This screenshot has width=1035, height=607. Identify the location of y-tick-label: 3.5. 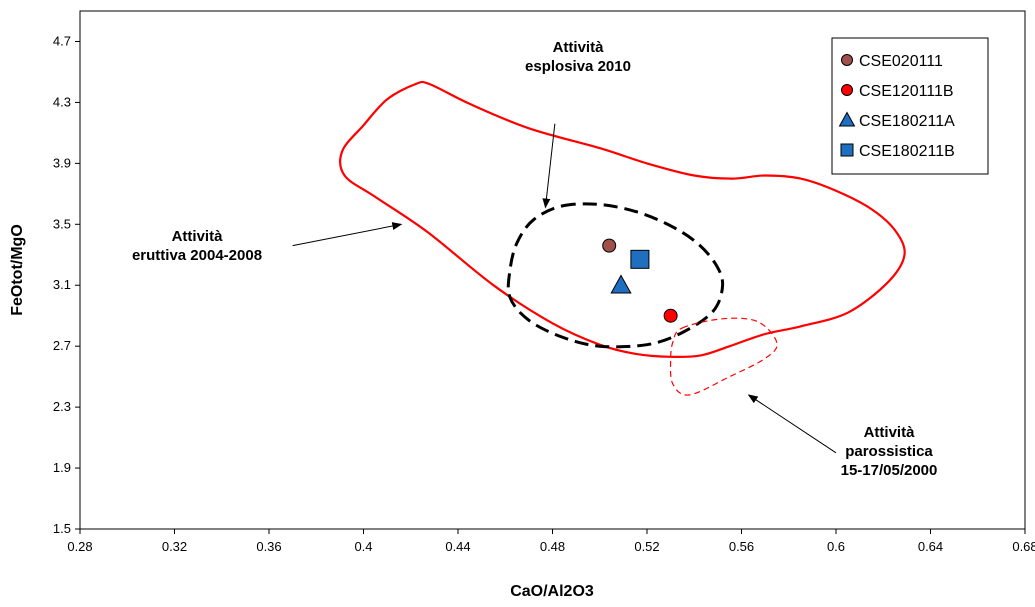
(62, 223).